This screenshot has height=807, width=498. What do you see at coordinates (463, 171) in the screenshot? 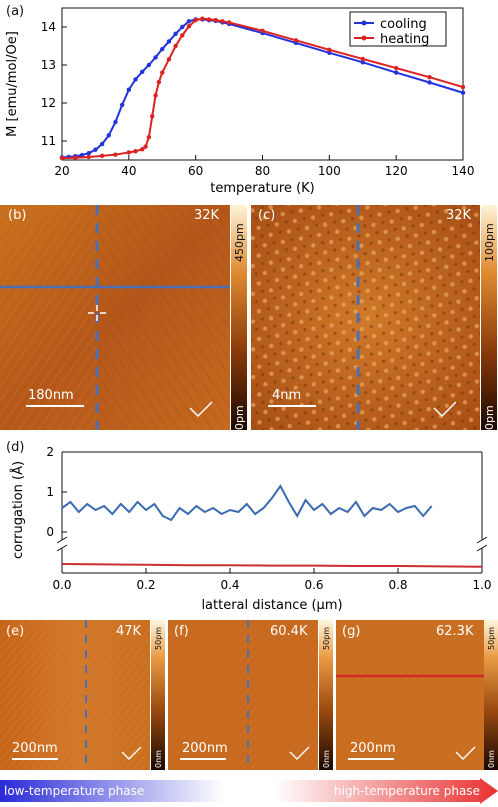
I see `x-tick-label: 140` at bounding box center [463, 171].